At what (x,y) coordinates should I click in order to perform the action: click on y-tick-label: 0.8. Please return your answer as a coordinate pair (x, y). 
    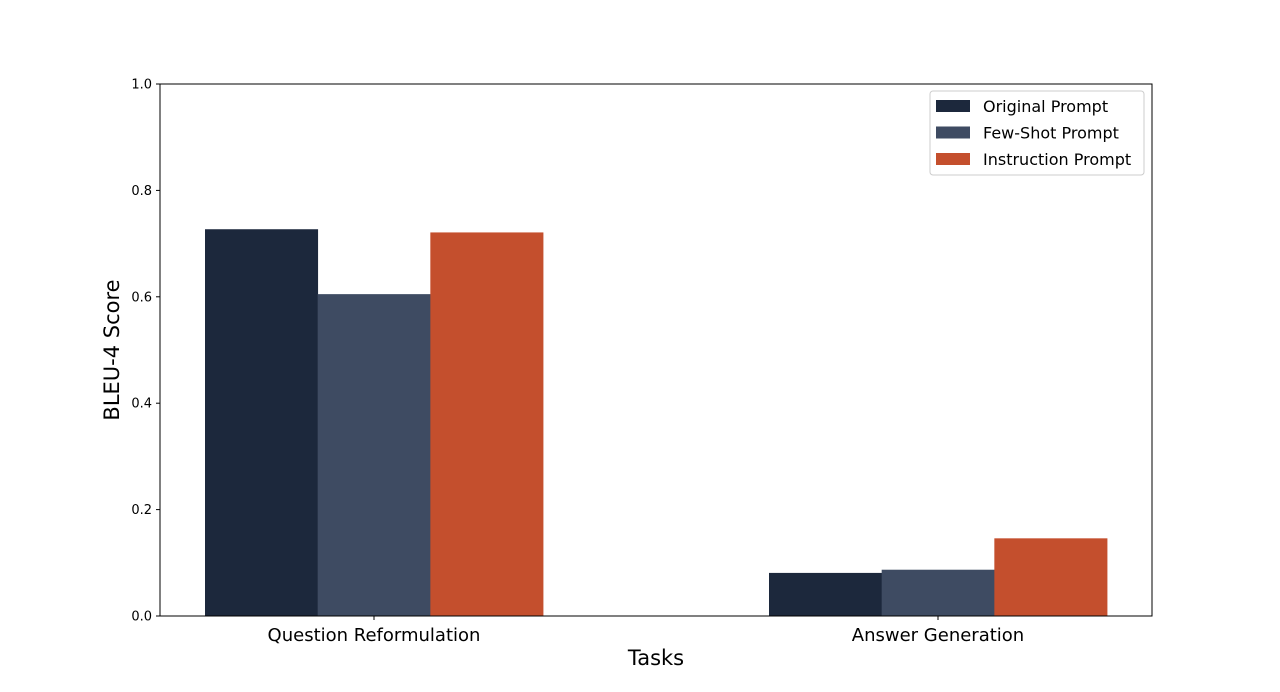
    Looking at the image, I should click on (141, 191).